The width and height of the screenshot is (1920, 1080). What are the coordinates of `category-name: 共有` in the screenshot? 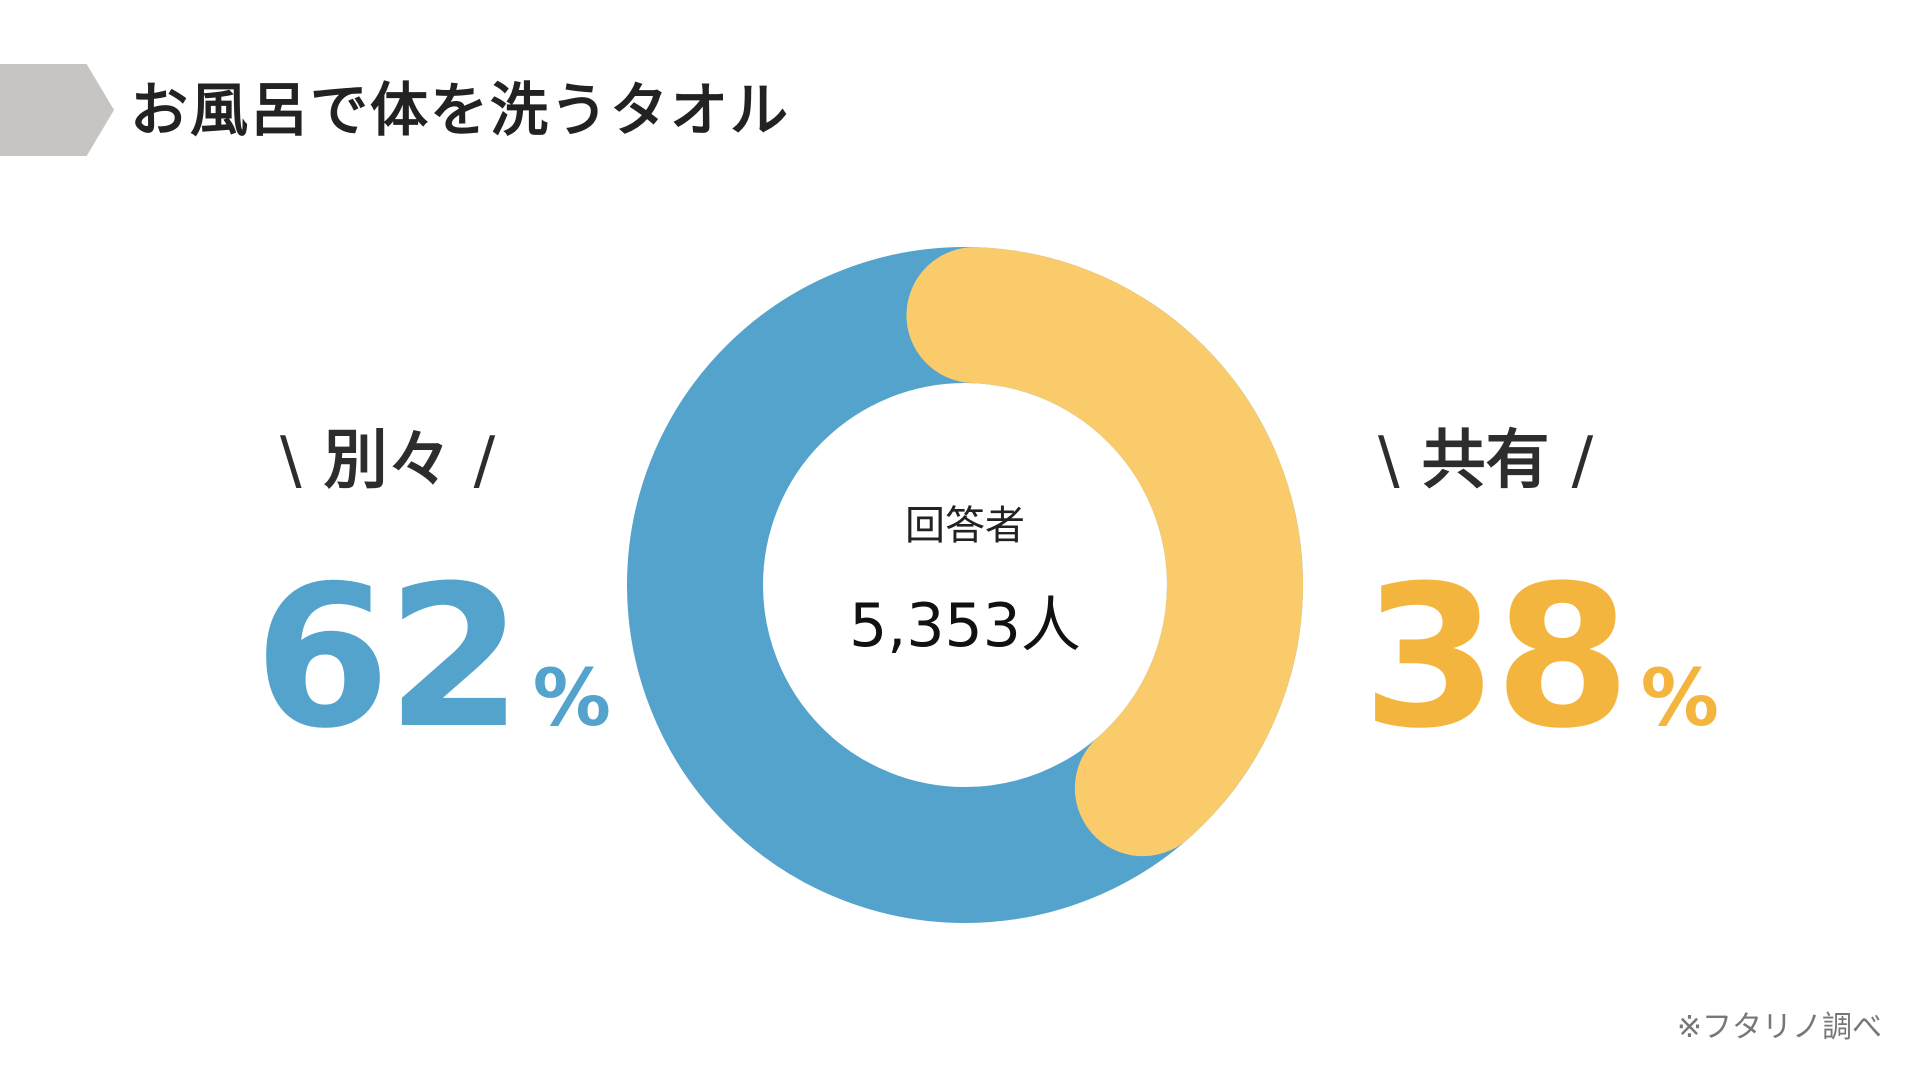 It's located at (1485, 461).